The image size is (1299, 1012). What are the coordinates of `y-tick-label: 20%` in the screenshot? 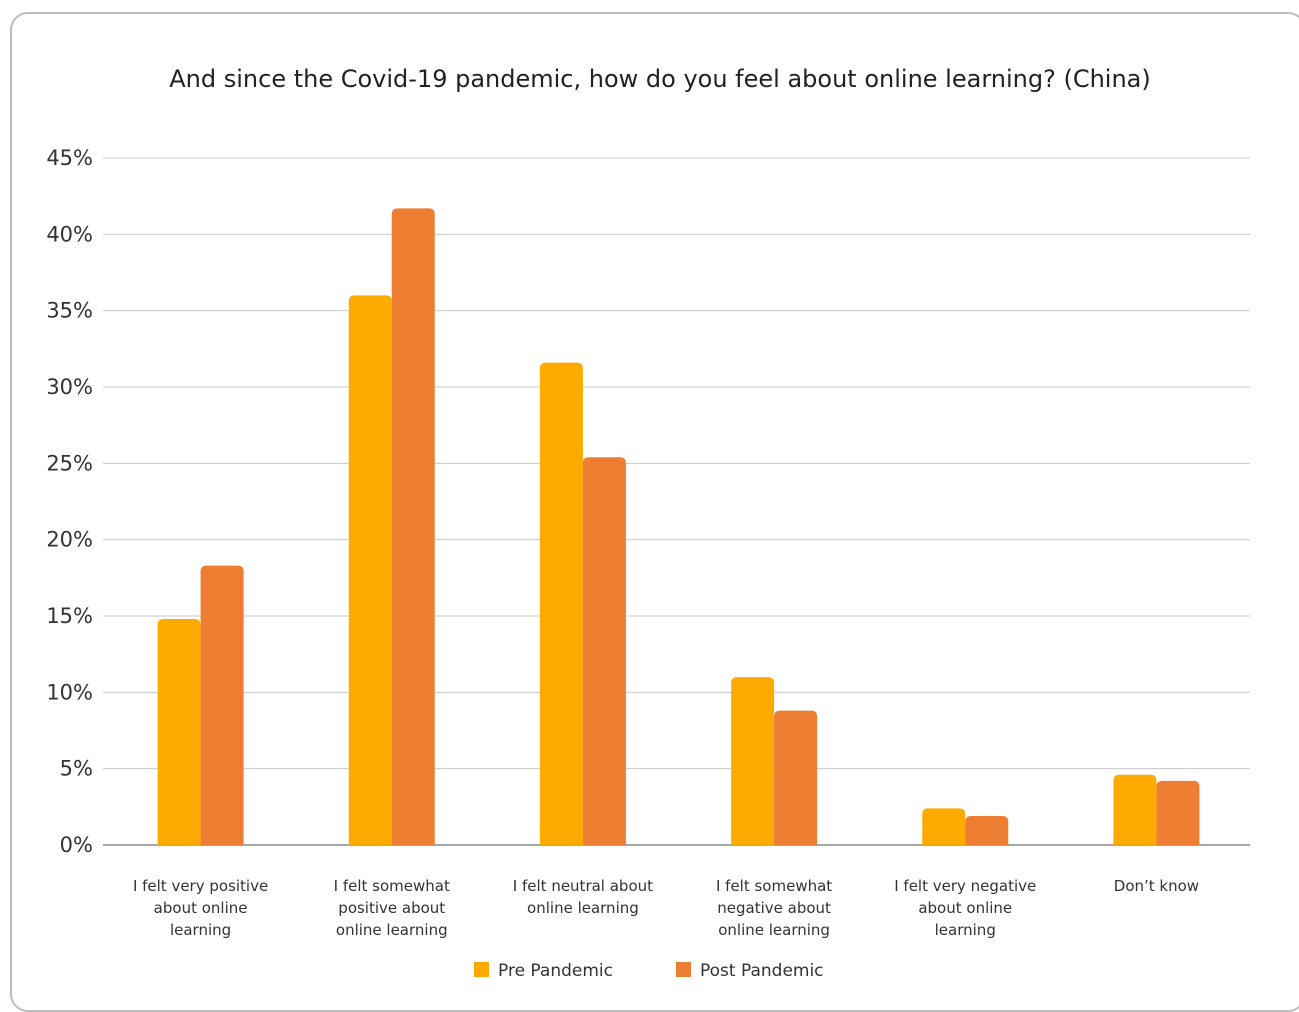 It's located at (69, 540).